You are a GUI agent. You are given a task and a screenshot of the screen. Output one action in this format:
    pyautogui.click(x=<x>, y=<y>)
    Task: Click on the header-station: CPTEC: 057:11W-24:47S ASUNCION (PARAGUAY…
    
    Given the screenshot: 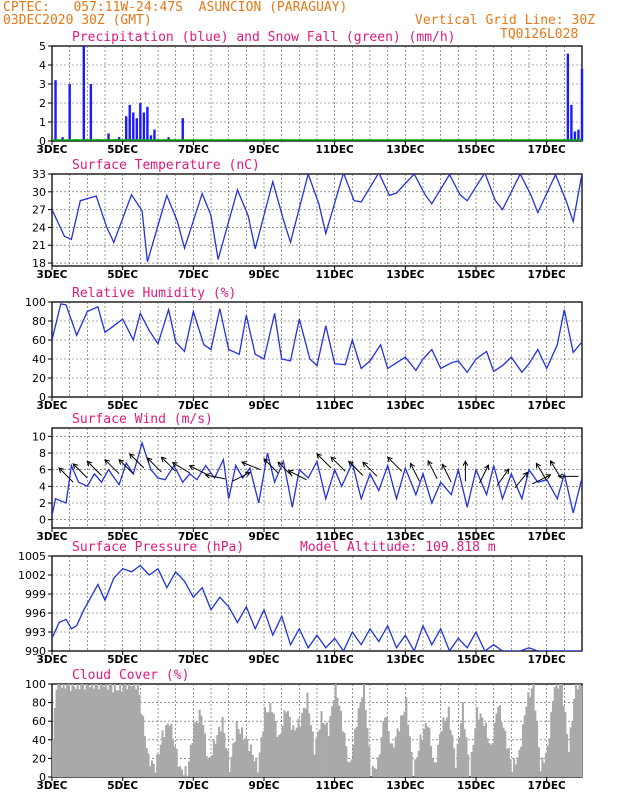 What is the action you would take?
    pyautogui.click(x=175, y=7)
    